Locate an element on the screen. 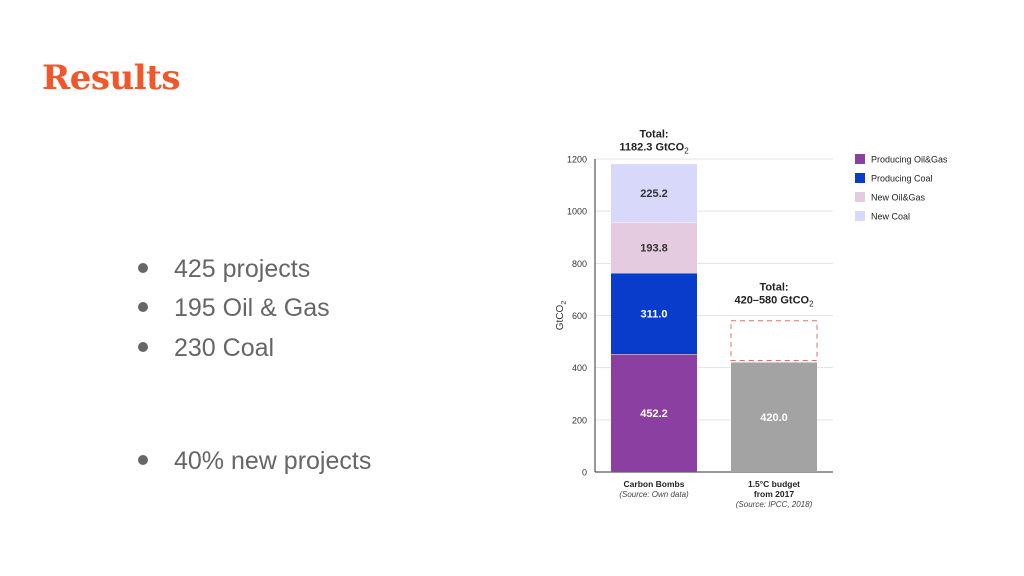  budget-range-box is located at coordinates (774, 340).